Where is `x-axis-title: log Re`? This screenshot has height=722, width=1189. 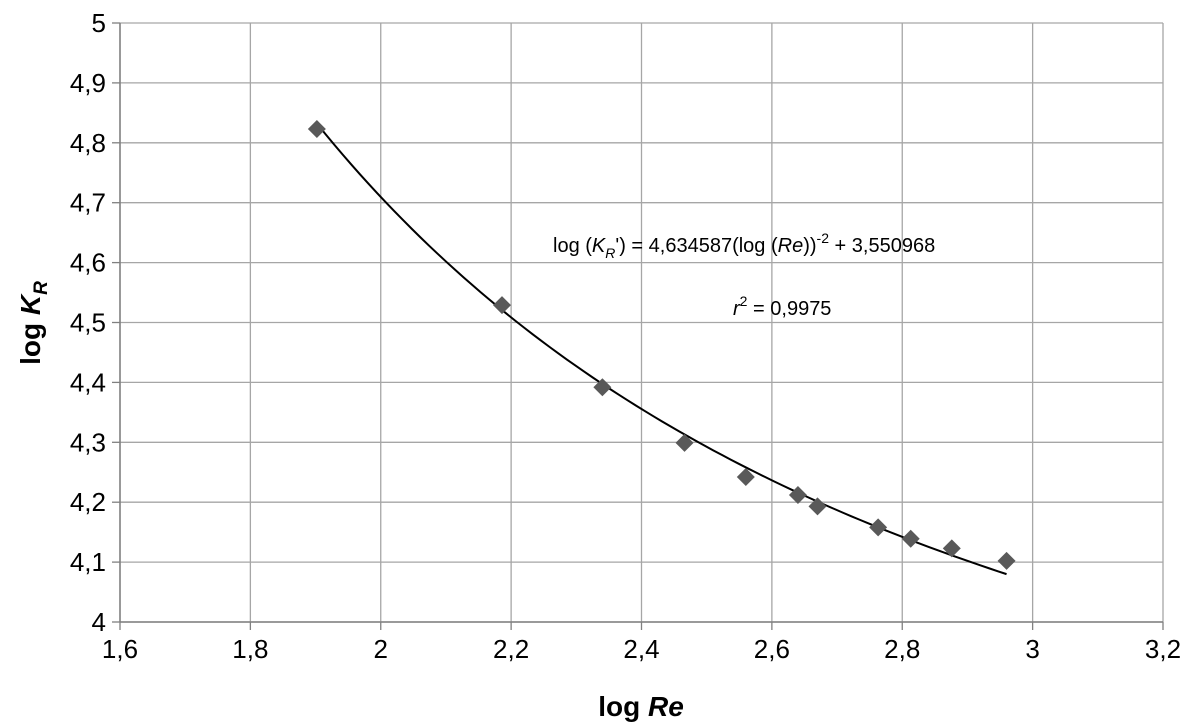
x-axis-title: log Re is located at coordinates (641, 706).